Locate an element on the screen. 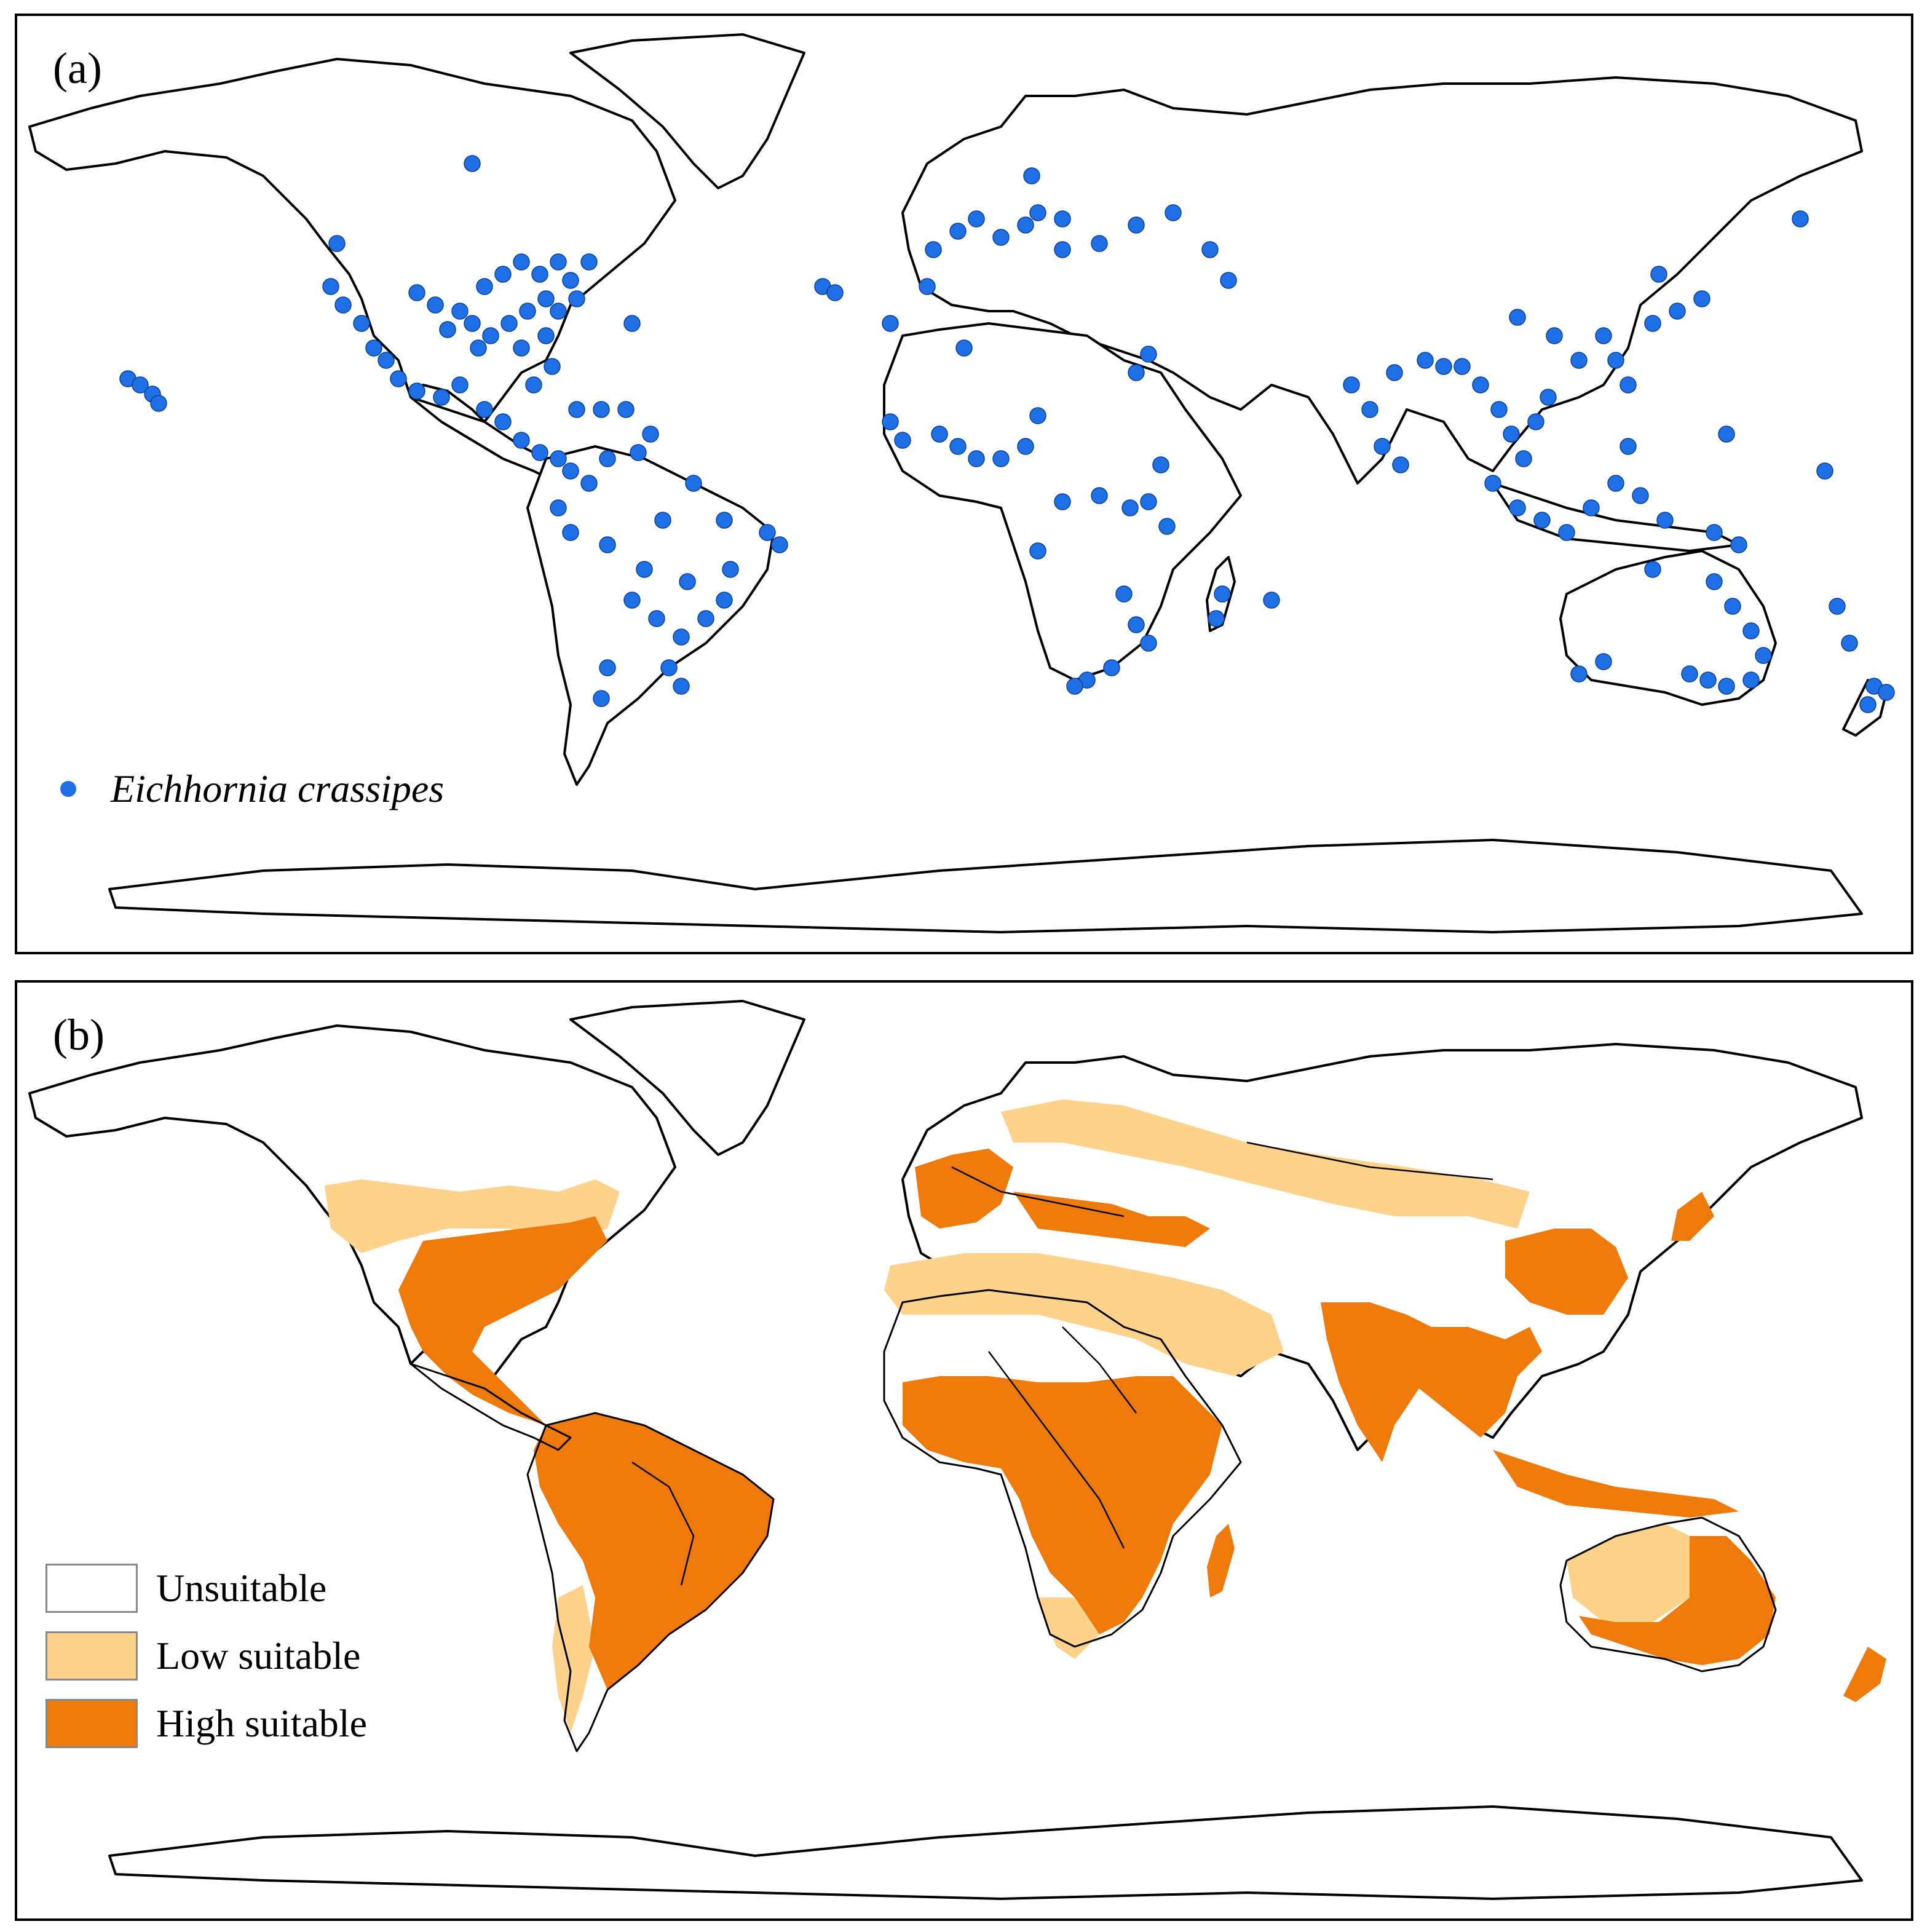 The height and width of the screenshot is (1932, 1930). occurrence-point-icon is located at coordinates (68, 789).